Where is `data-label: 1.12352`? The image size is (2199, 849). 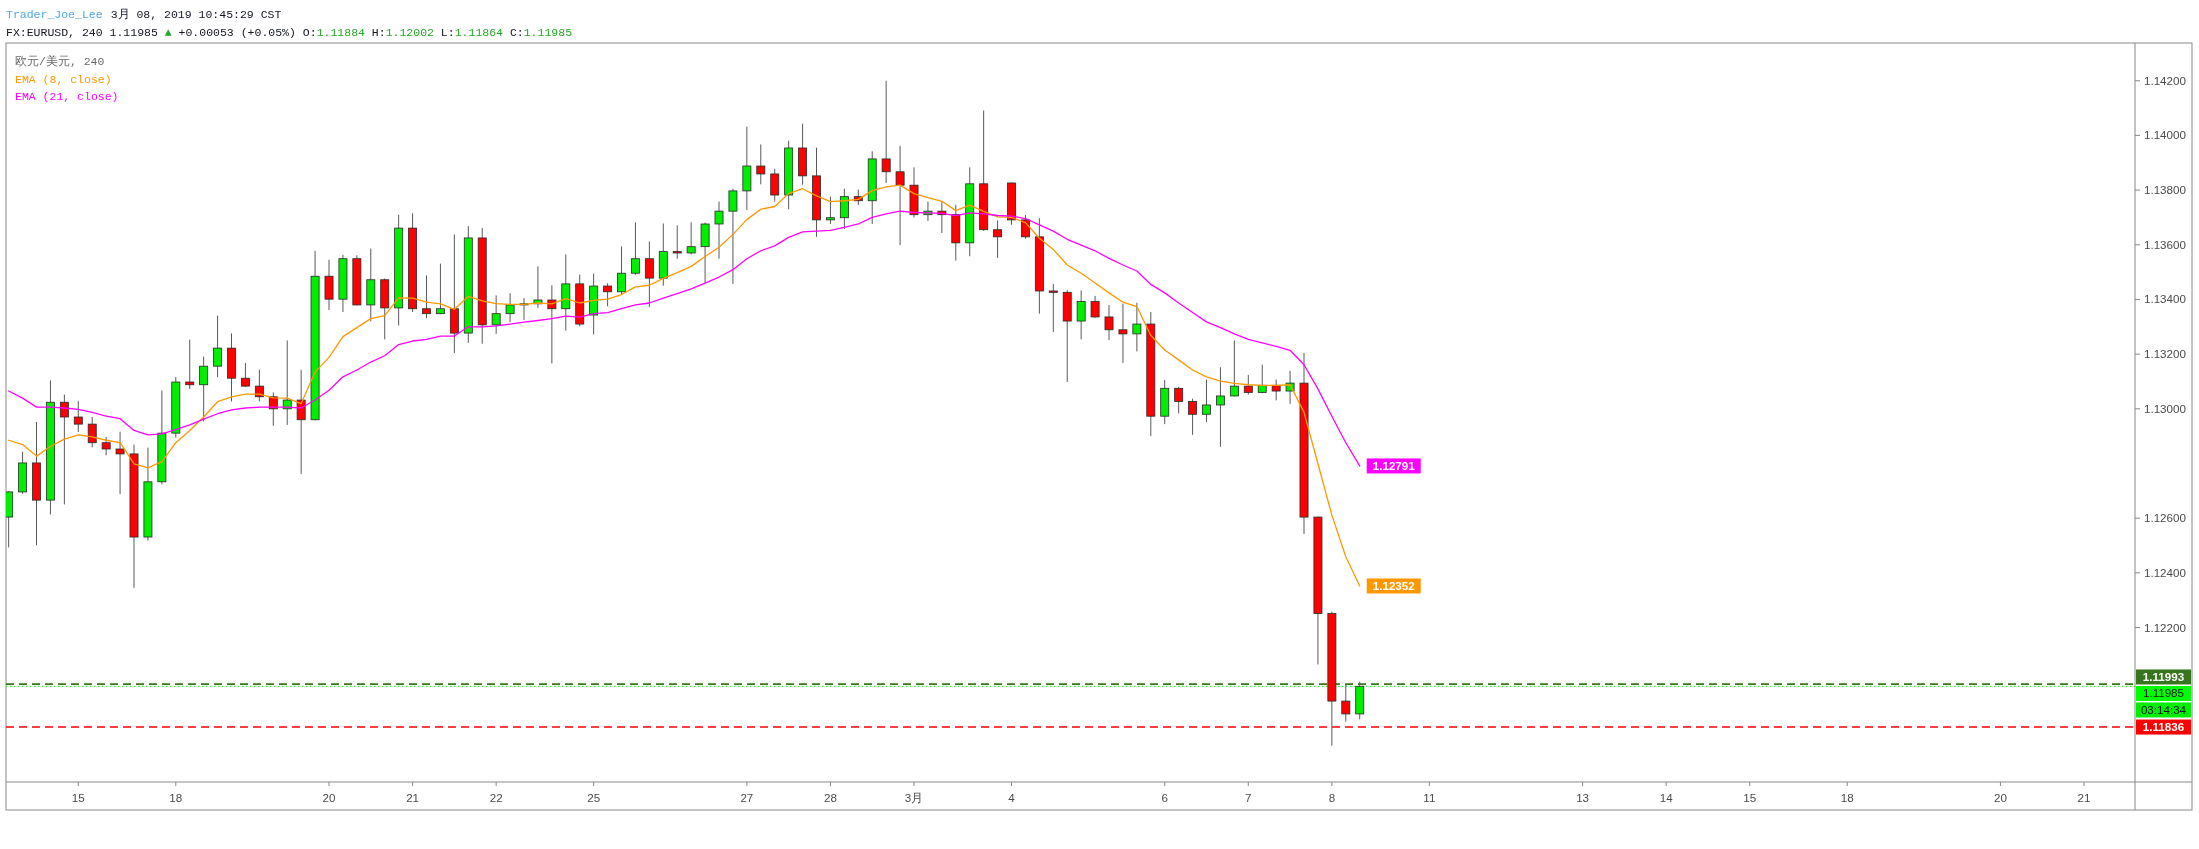
data-label: 1.12352 is located at coordinates (1393, 585).